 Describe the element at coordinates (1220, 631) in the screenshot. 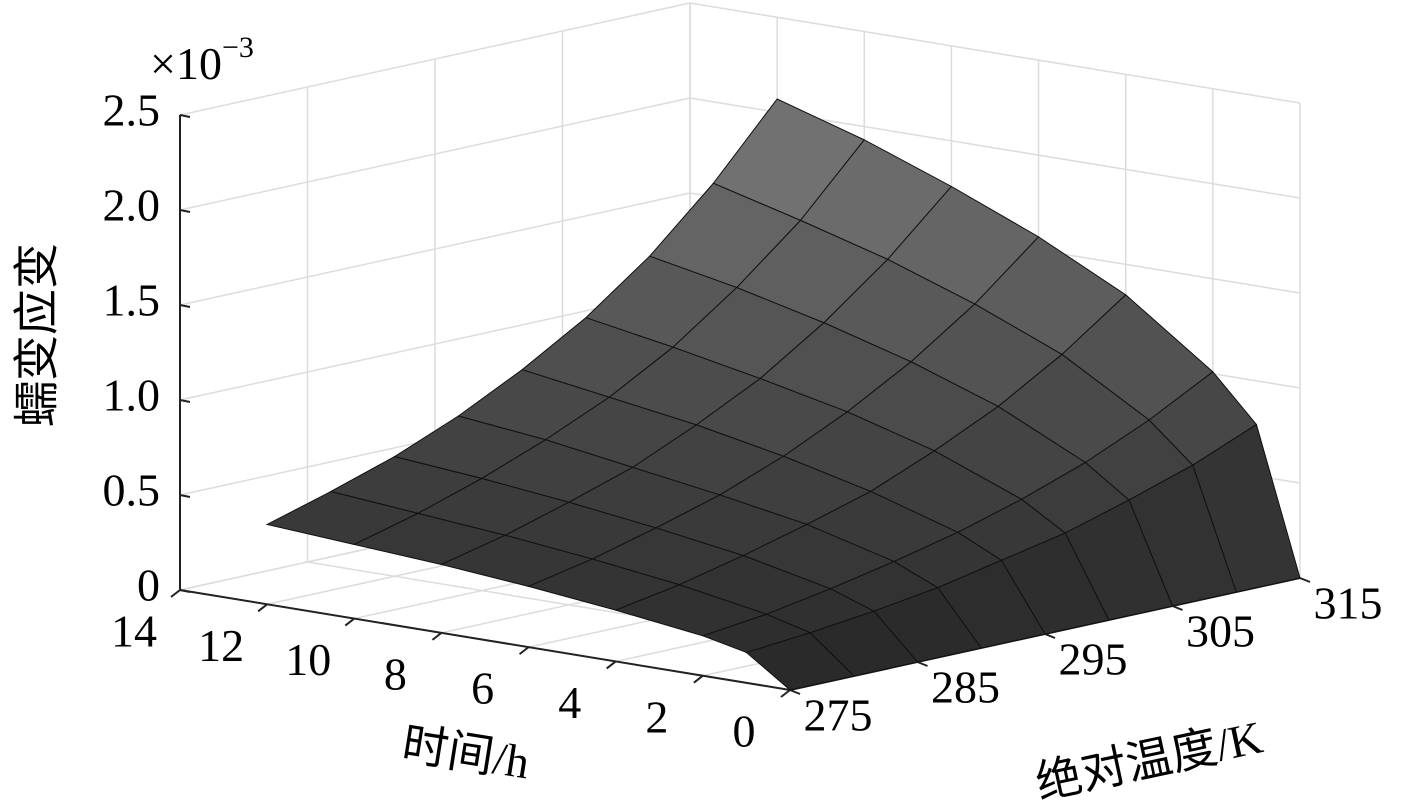

I see `y-tick-label: 305` at that location.